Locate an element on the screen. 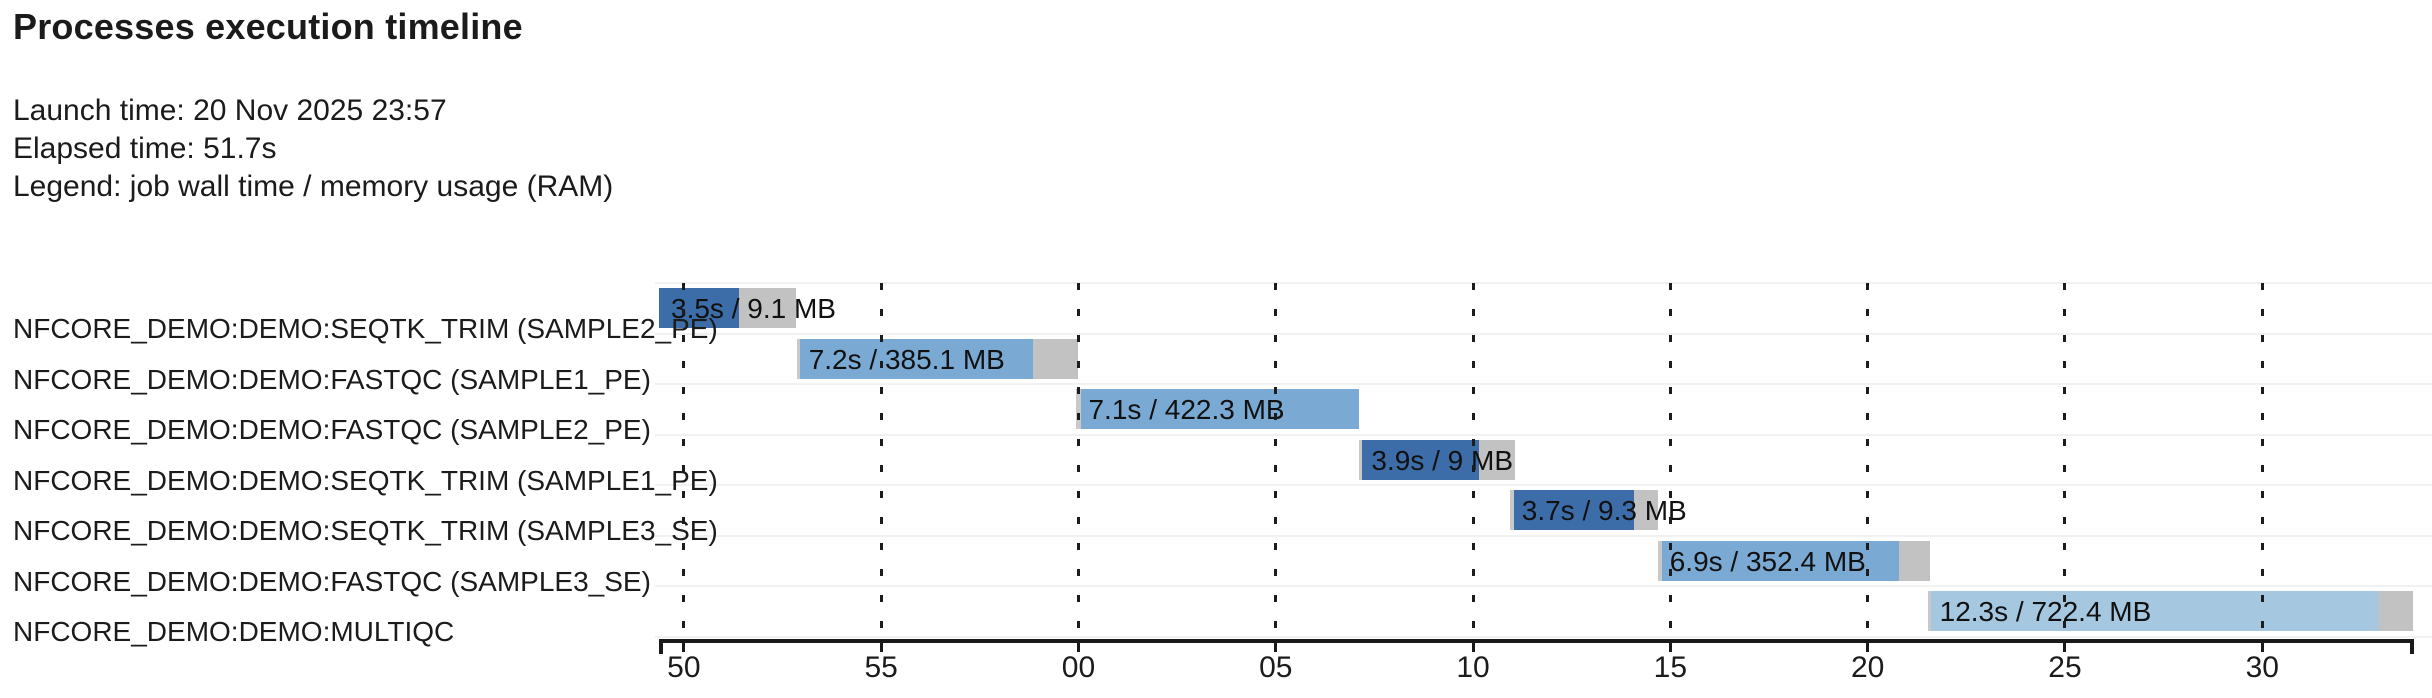  process-bar: 3.9s / 9 MB is located at coordinates (1437, 459).